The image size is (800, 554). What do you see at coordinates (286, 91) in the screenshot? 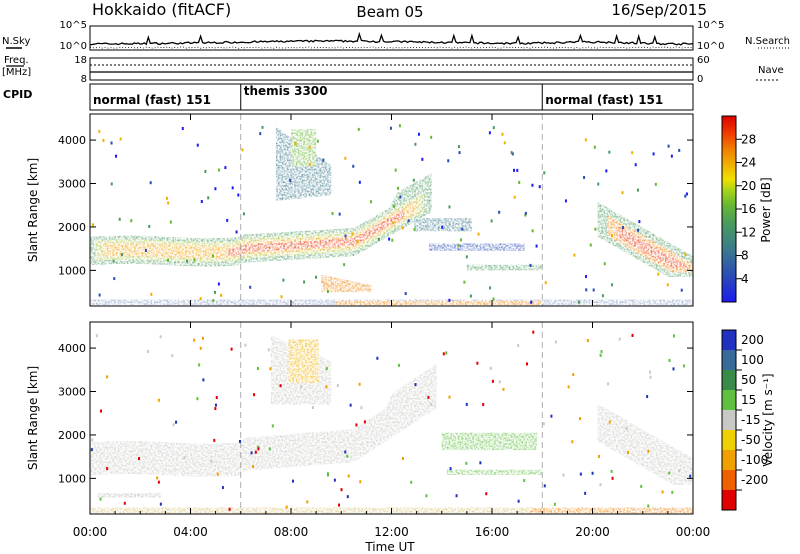
I see `mode-label: themis 3300` at bounding box center [286, 91].